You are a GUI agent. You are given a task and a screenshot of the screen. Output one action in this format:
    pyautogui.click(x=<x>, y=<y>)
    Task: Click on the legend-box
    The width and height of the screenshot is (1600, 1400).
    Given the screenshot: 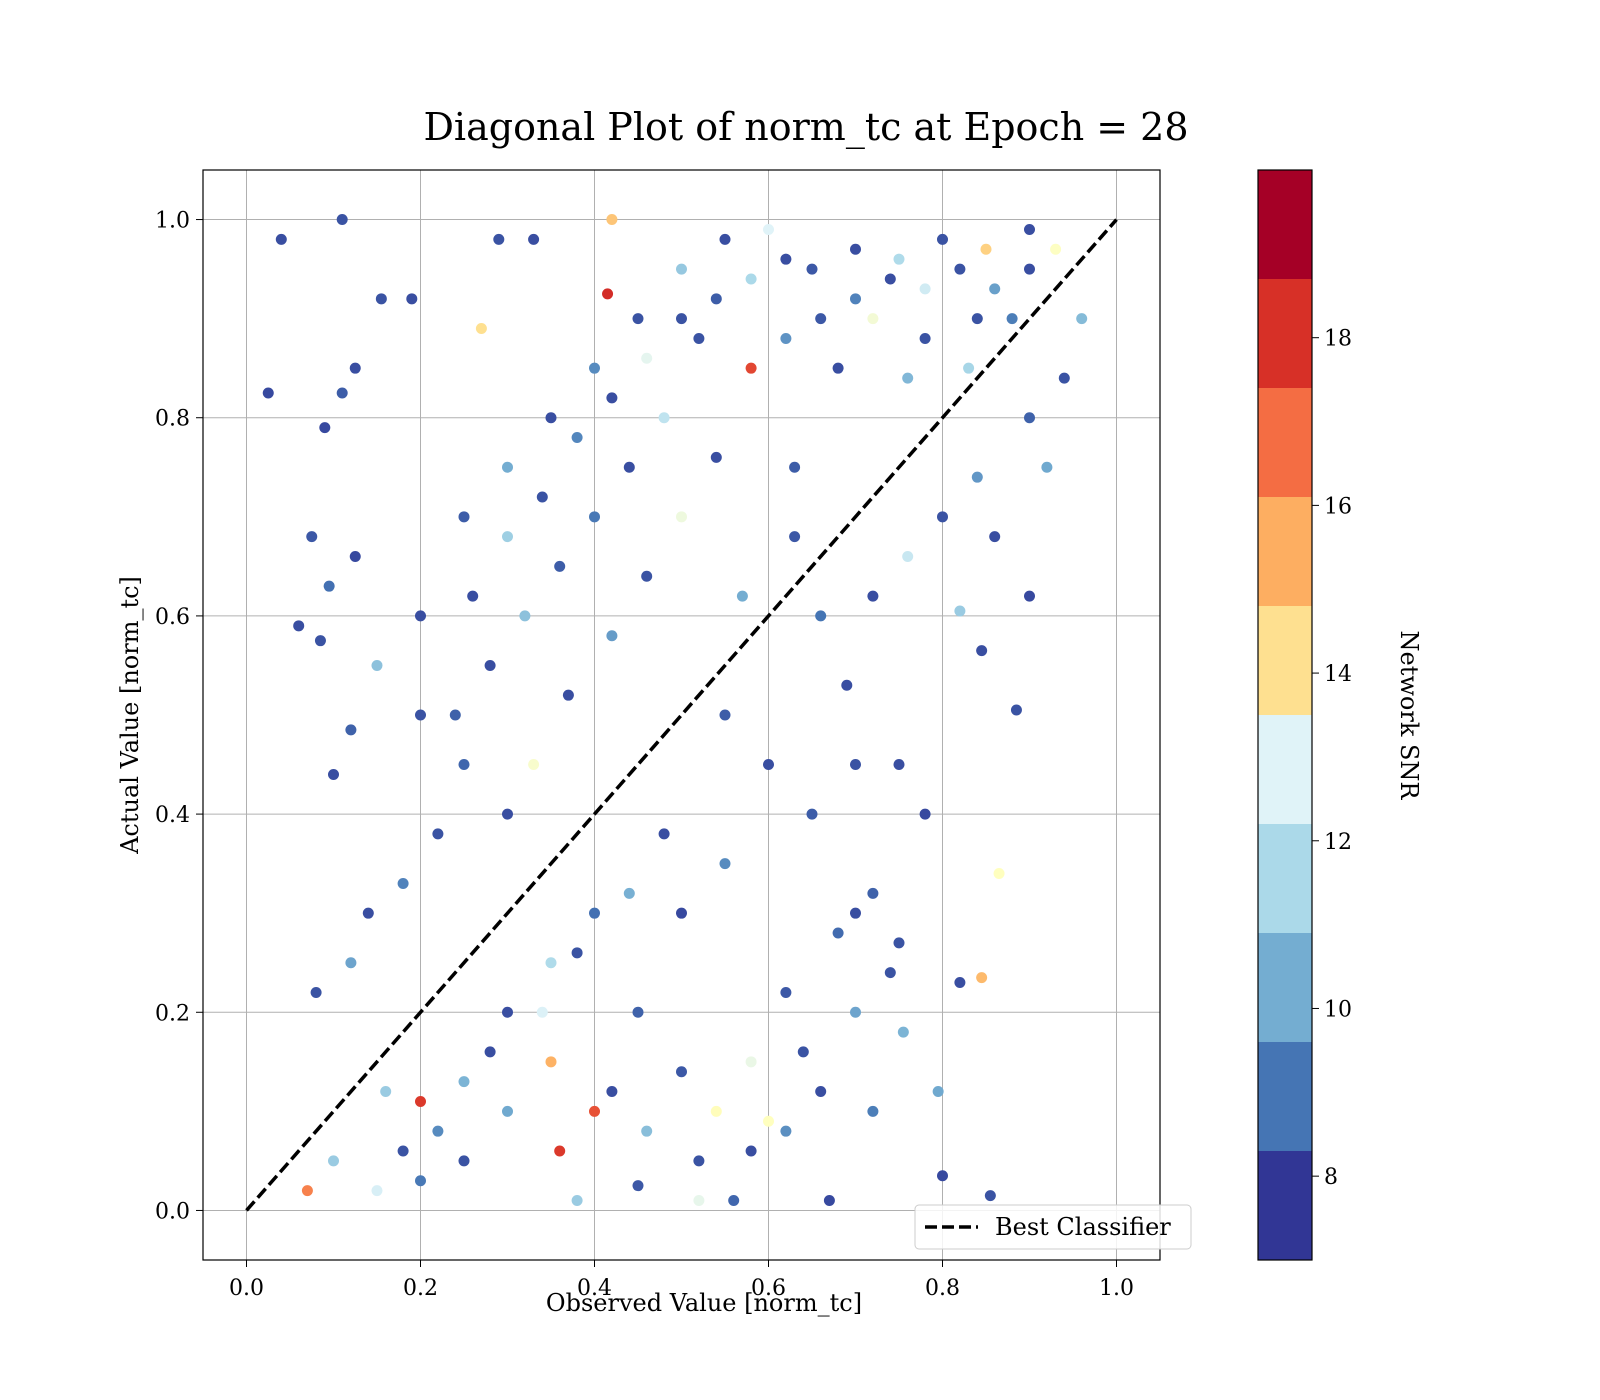 What is the action you would take?
    pyautogui.click(x=1053, y=1227)
    